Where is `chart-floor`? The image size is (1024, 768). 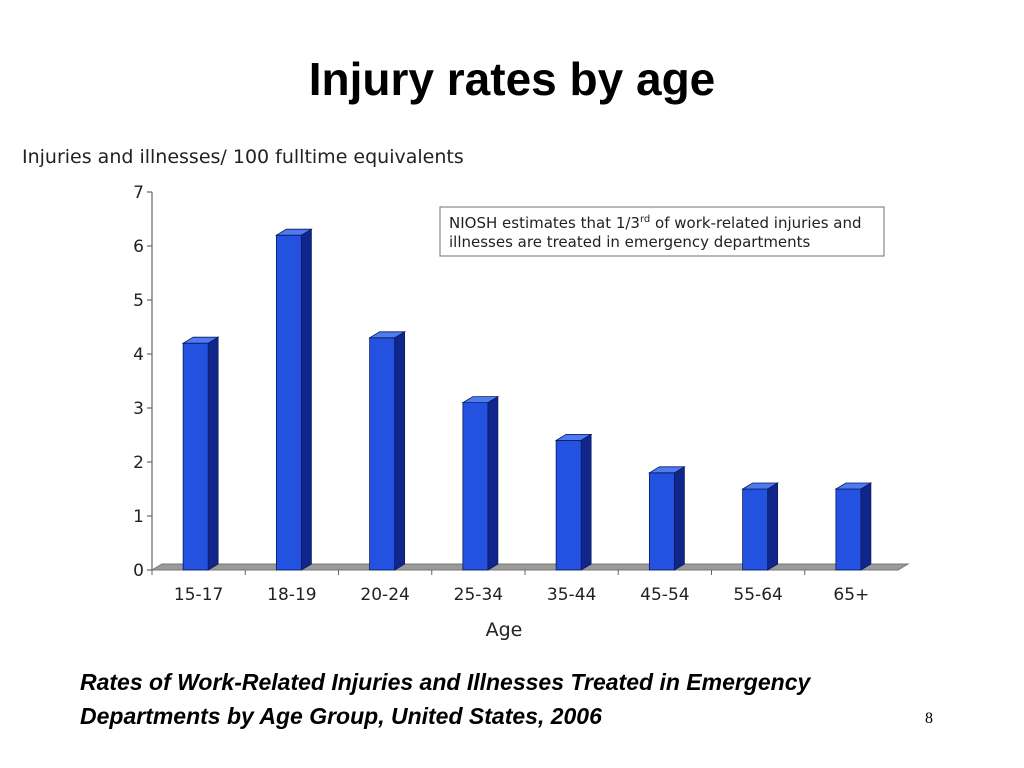
chart-floor is located at coordinates (530, 567).